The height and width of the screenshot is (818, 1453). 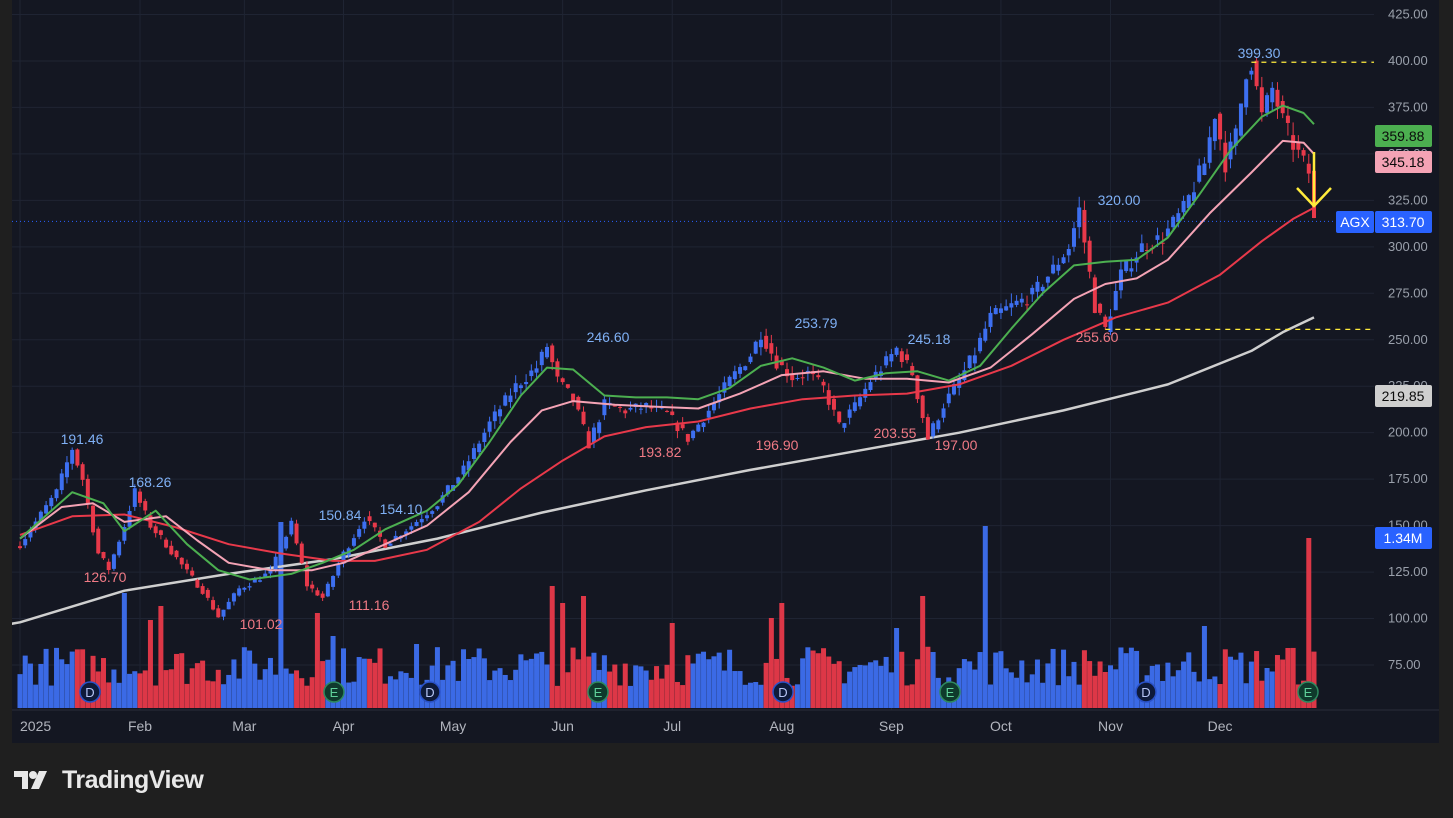 What do you see at coordinates (1408, 60) in the screenshot?
I see `price-tick-label: 400.00` at bounding box center [1408, 60].